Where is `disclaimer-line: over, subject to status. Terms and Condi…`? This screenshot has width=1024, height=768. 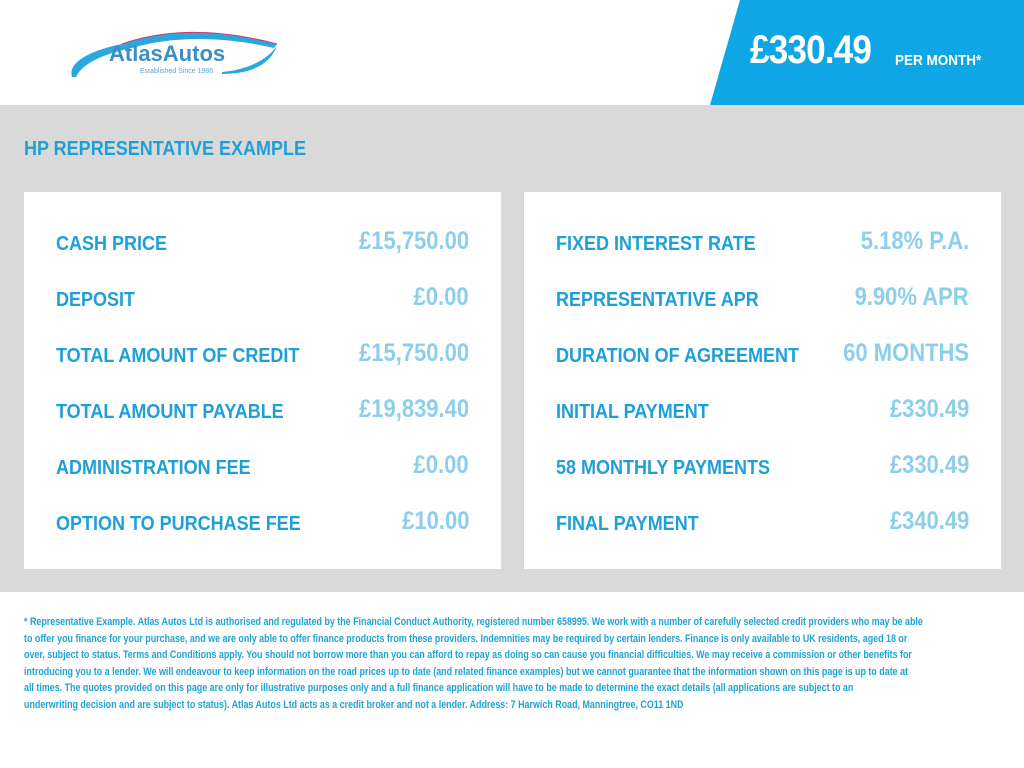
disclaimer-line: over, subject to status. Terms and Condi… is located at coordinates (468, 655).